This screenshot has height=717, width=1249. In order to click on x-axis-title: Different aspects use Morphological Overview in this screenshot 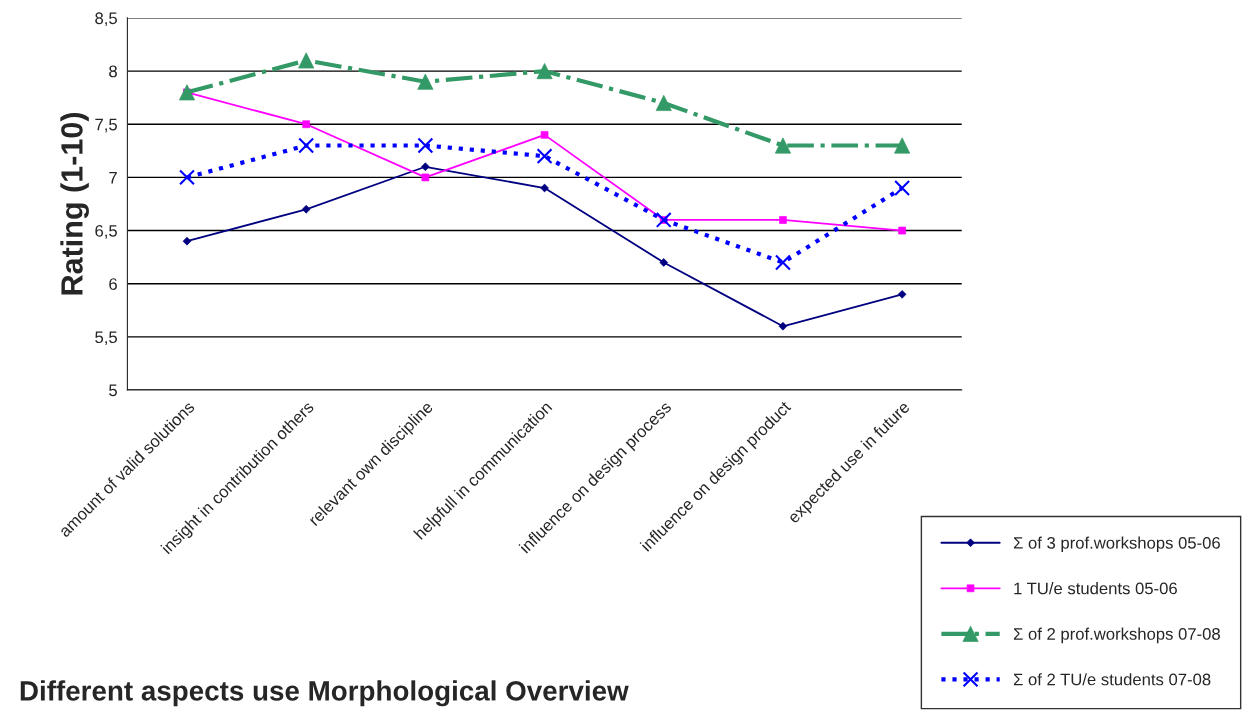, I will do `click(324, 693)`.